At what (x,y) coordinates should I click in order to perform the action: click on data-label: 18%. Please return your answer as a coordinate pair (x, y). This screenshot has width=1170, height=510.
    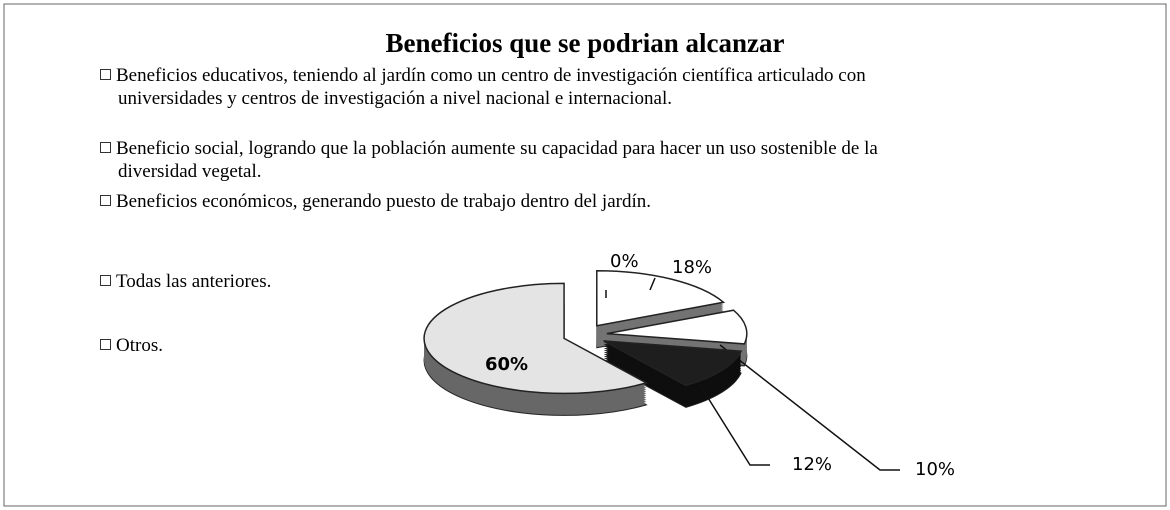
    Looking at the image, I should click on (692, 267).